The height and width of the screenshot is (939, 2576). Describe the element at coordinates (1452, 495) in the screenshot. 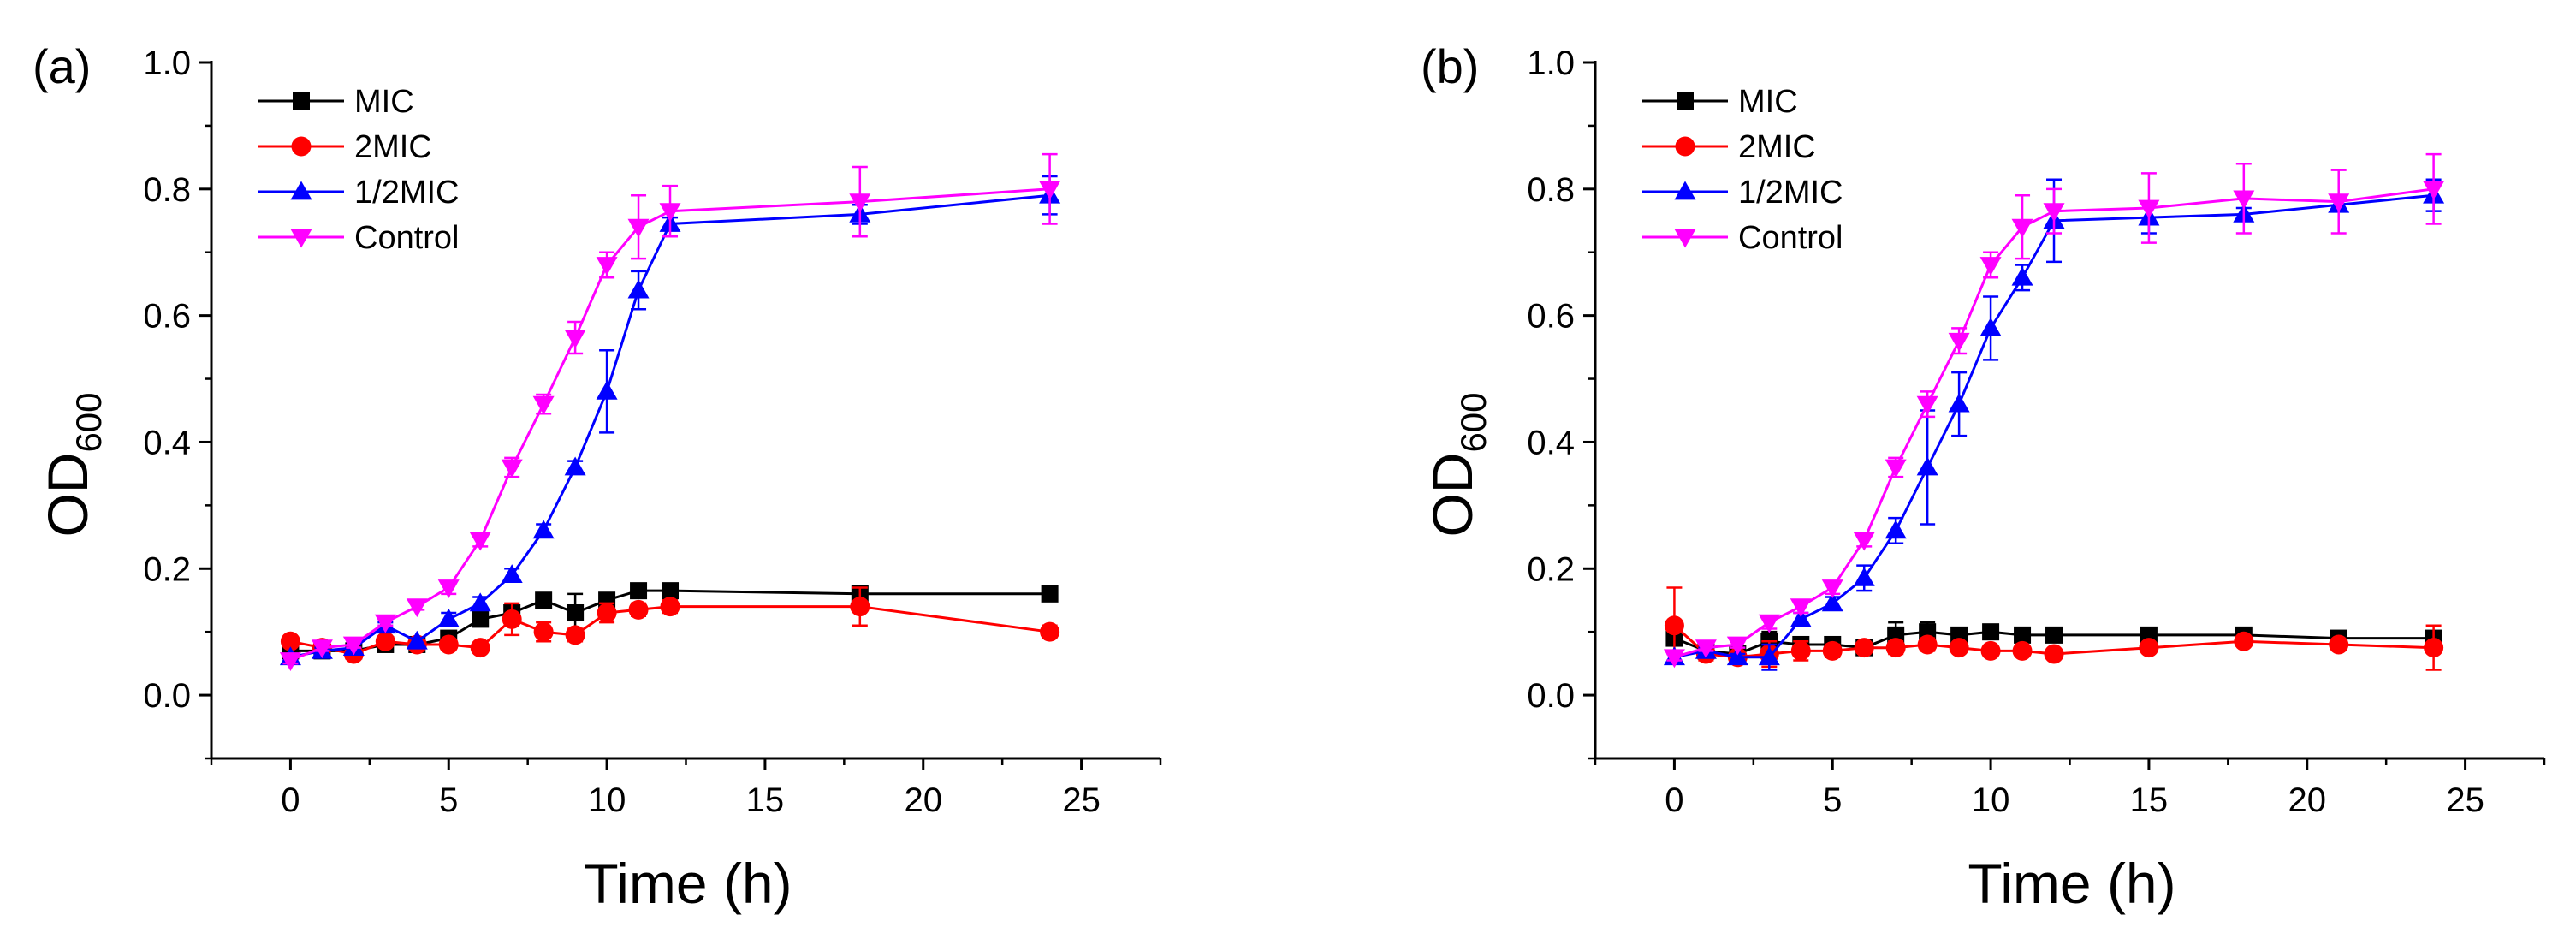

I see `y-axis-title-main: OD` at that location.